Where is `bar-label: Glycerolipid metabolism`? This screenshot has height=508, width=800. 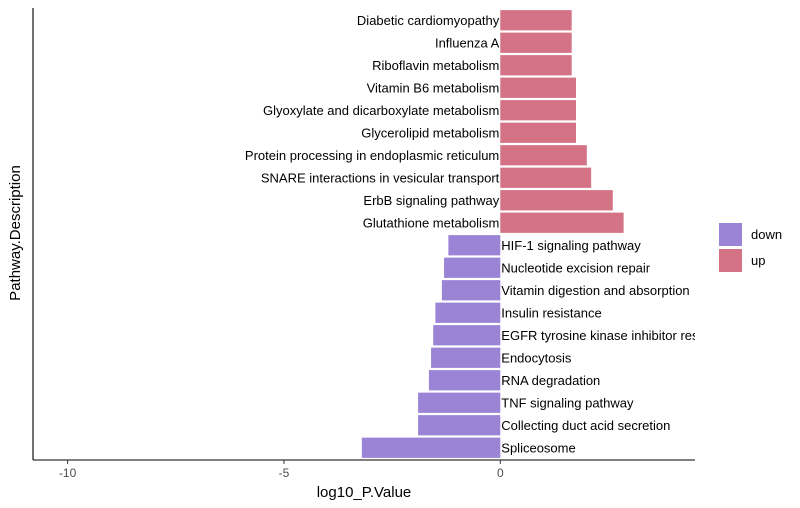 bar-label: Glycerolipid metabolism is located at coordinates (430, 132).